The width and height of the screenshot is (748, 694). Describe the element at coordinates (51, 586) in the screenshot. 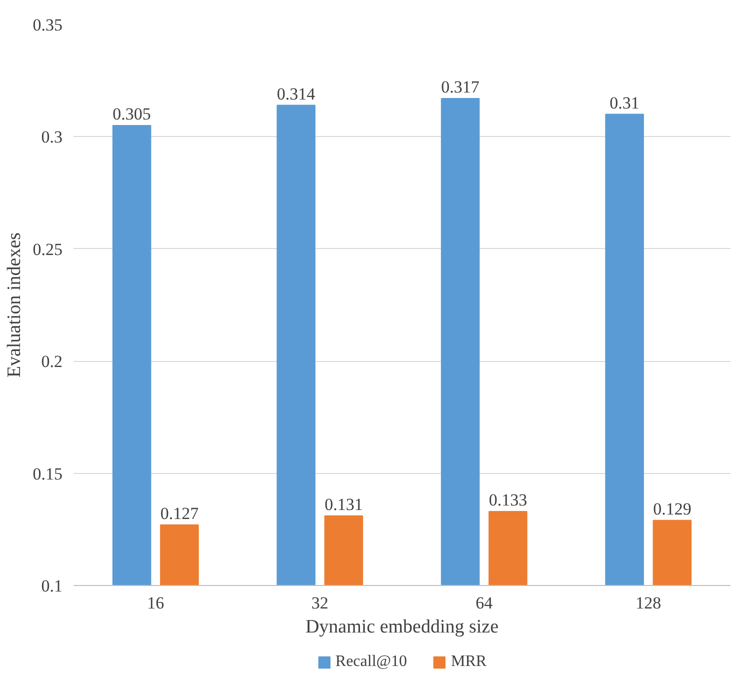

I see `y-tick-label: 0.1` at that location.